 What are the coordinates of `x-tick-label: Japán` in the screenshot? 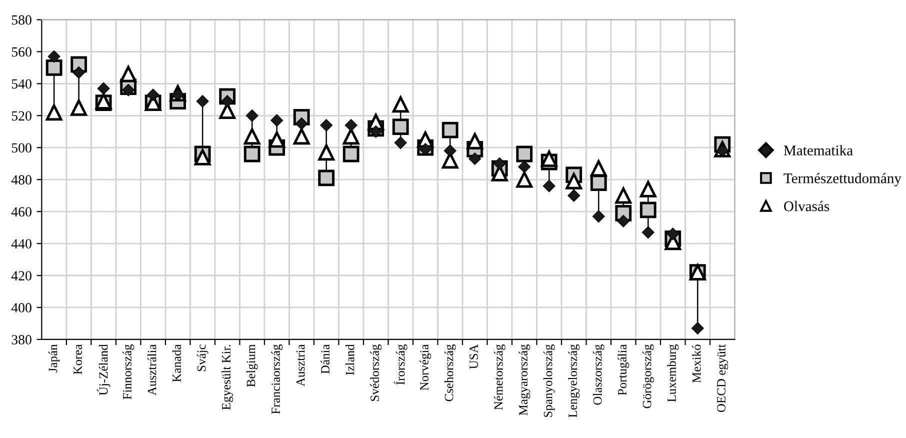 It's located at (54, 358).